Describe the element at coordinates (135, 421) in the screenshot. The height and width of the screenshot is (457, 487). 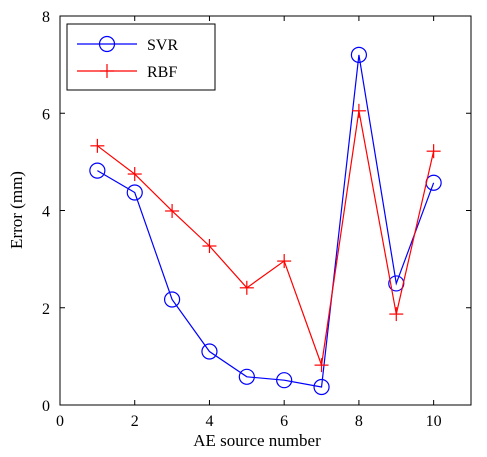
I see `x-tick-label: 2` at that location.